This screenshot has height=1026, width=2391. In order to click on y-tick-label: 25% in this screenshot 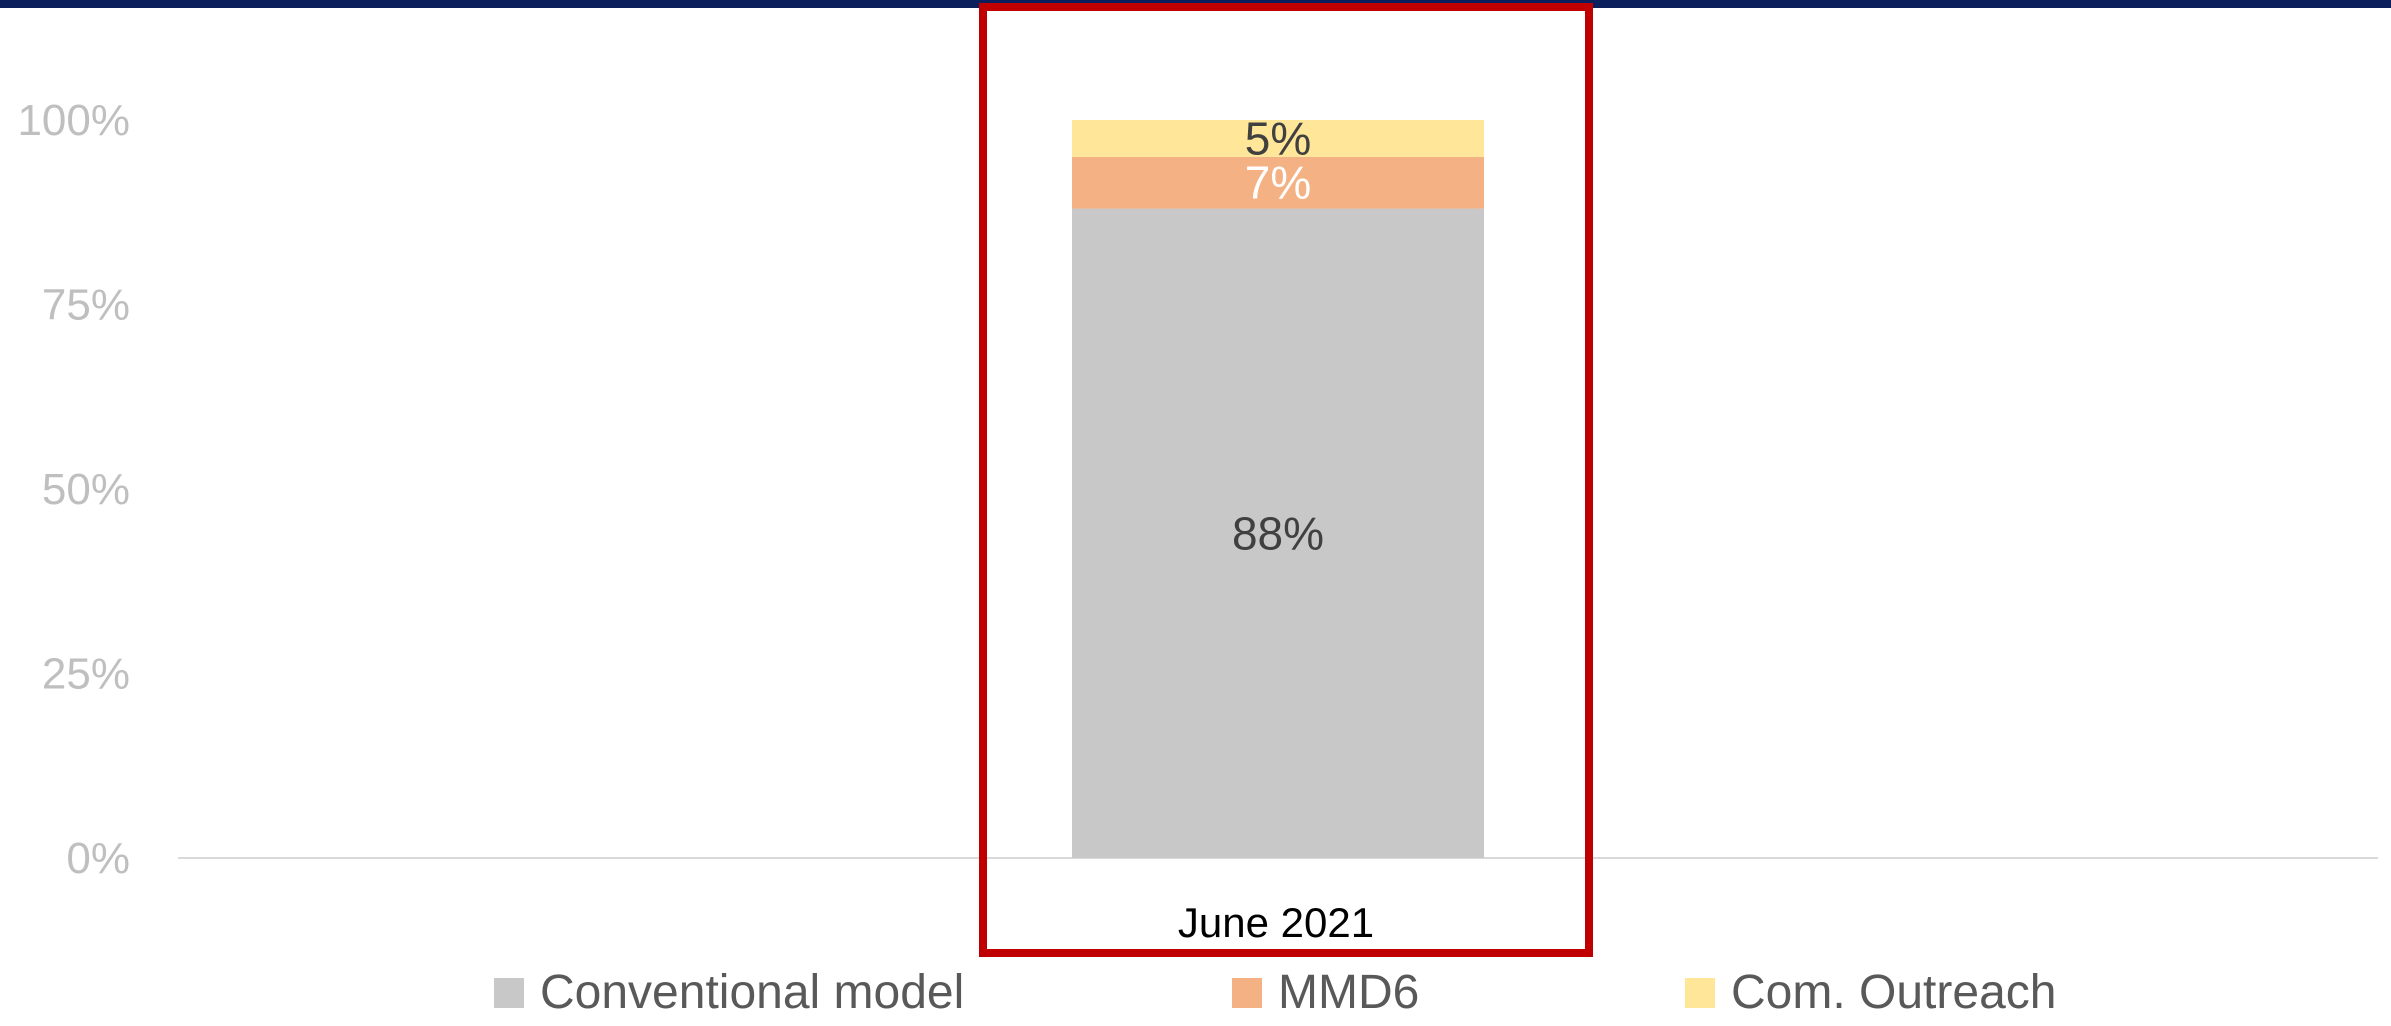, I will do `click(86, 674)`.